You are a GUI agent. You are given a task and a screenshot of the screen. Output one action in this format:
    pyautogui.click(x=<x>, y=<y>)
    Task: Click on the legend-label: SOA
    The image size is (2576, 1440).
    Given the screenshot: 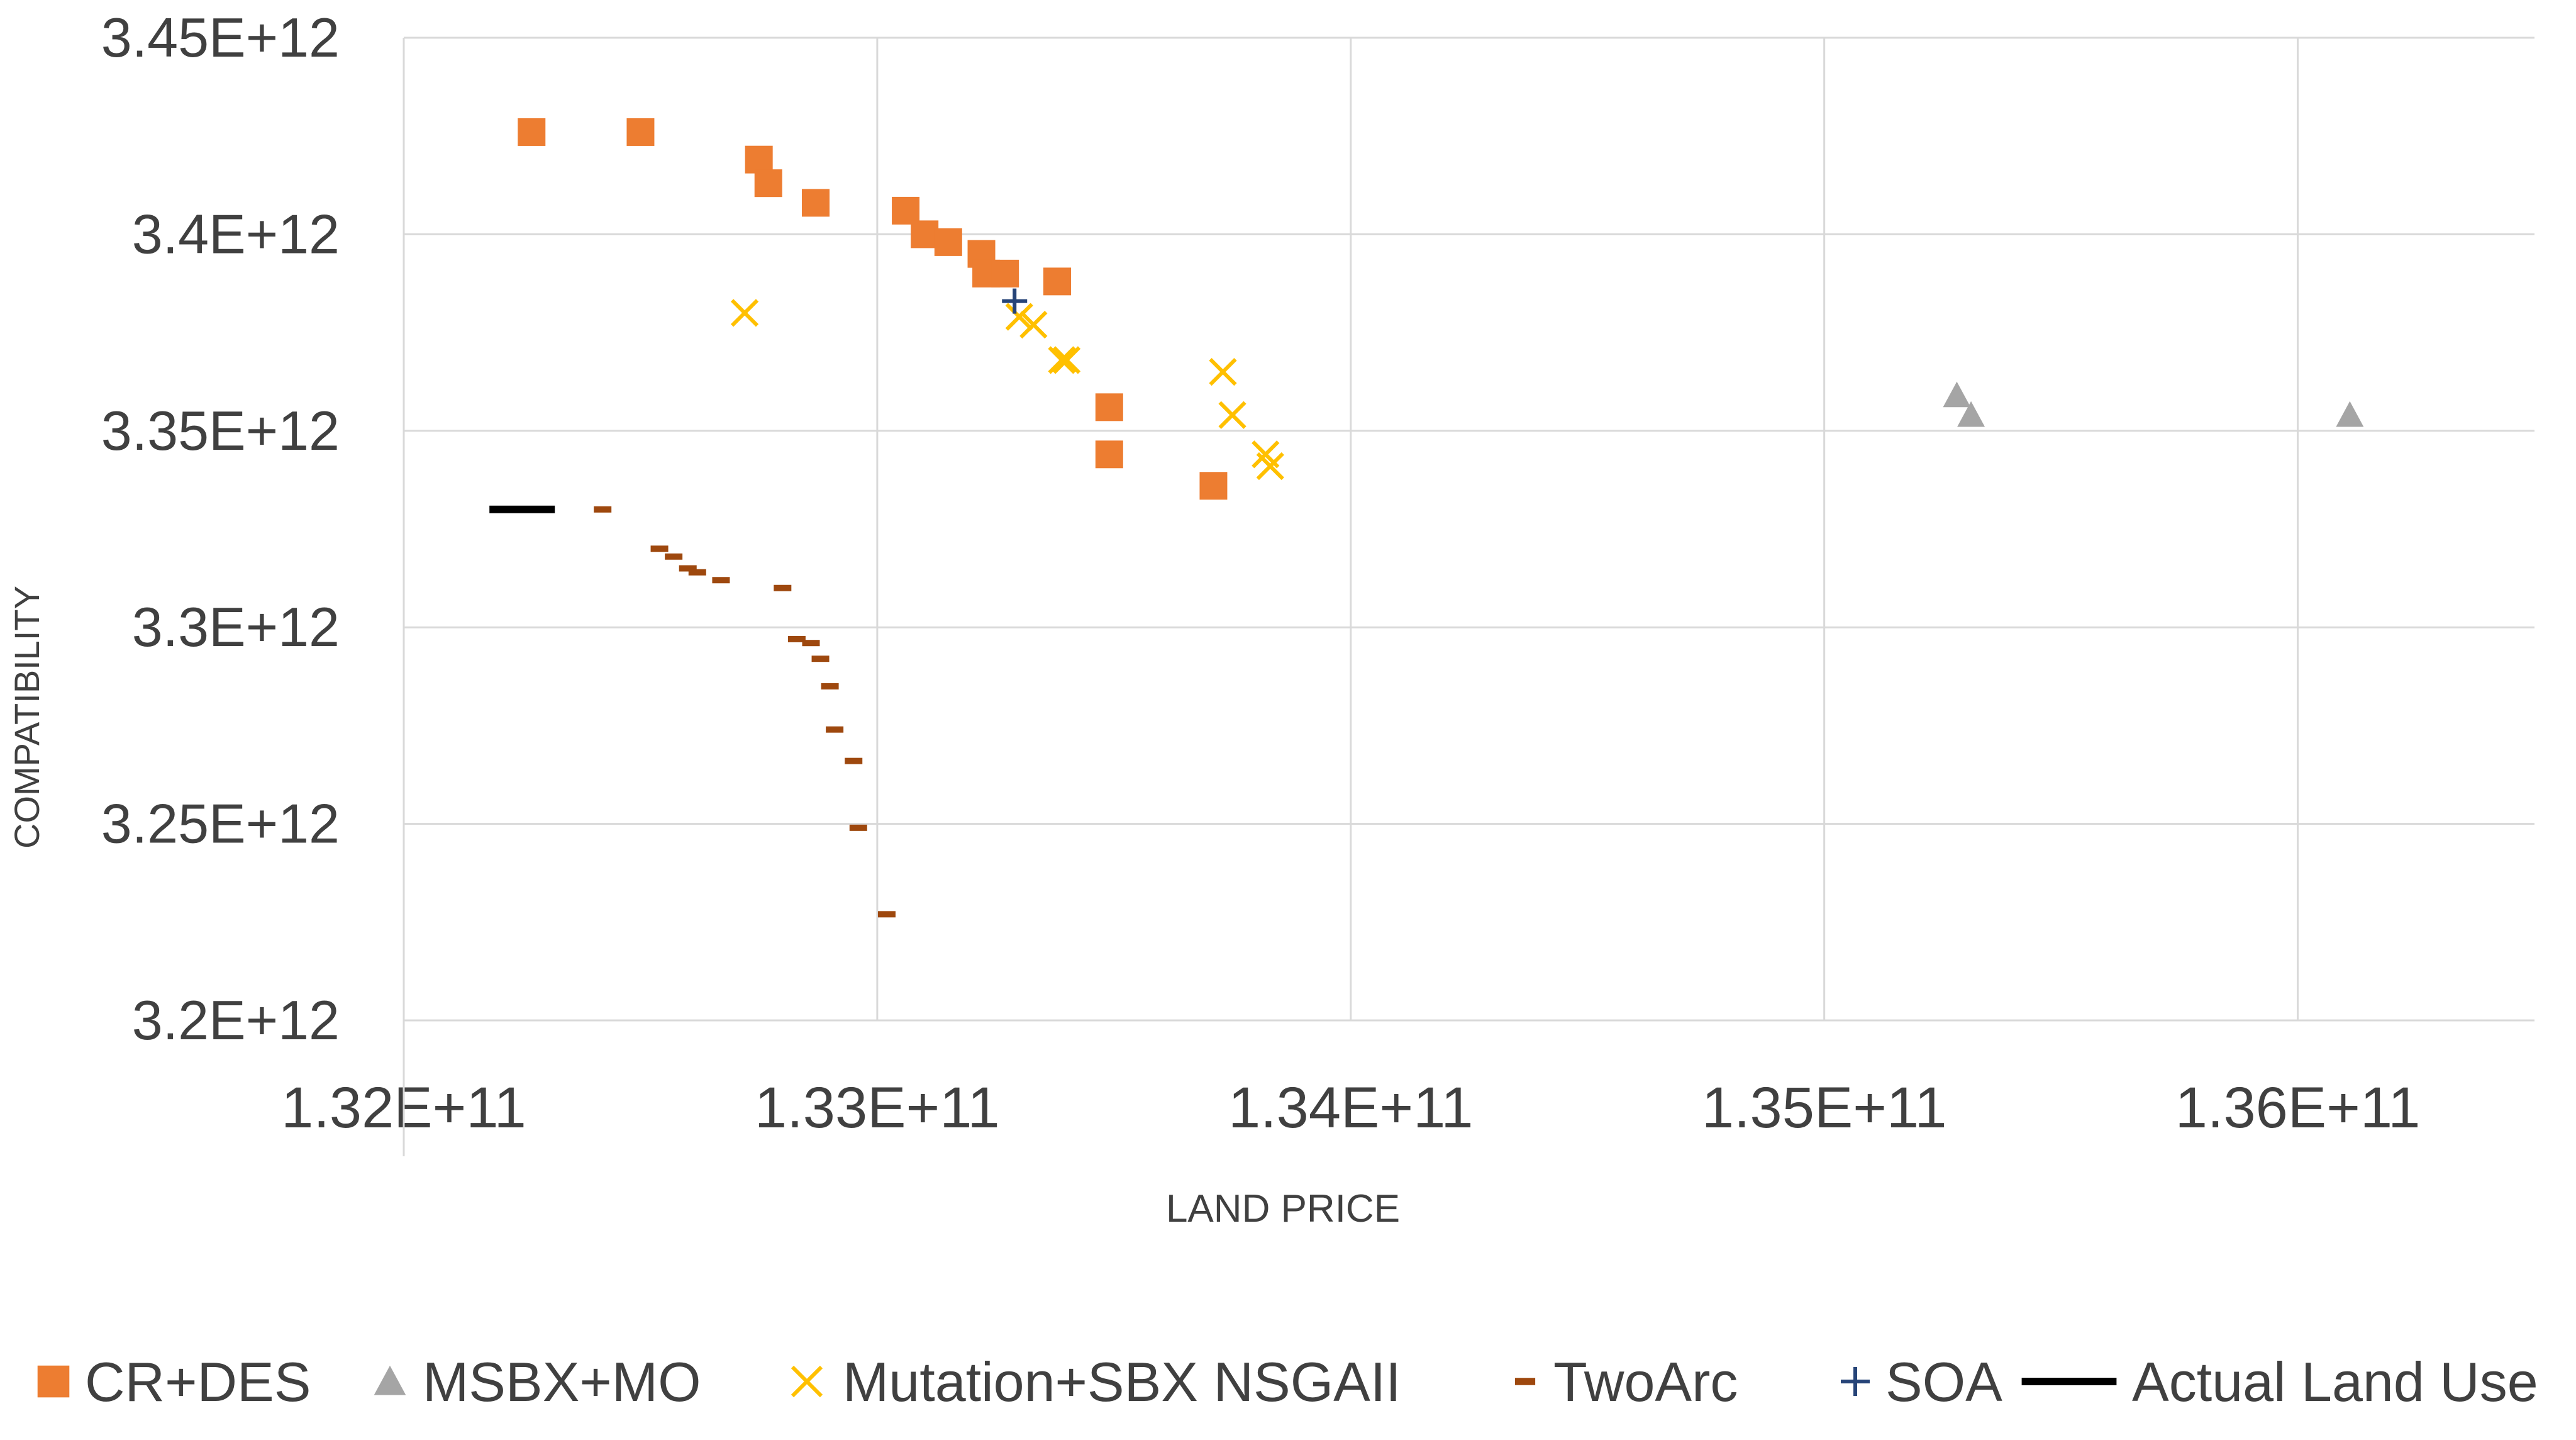 What is the action you would take?
    pyautogui.click(x=1943, y=1382)
    